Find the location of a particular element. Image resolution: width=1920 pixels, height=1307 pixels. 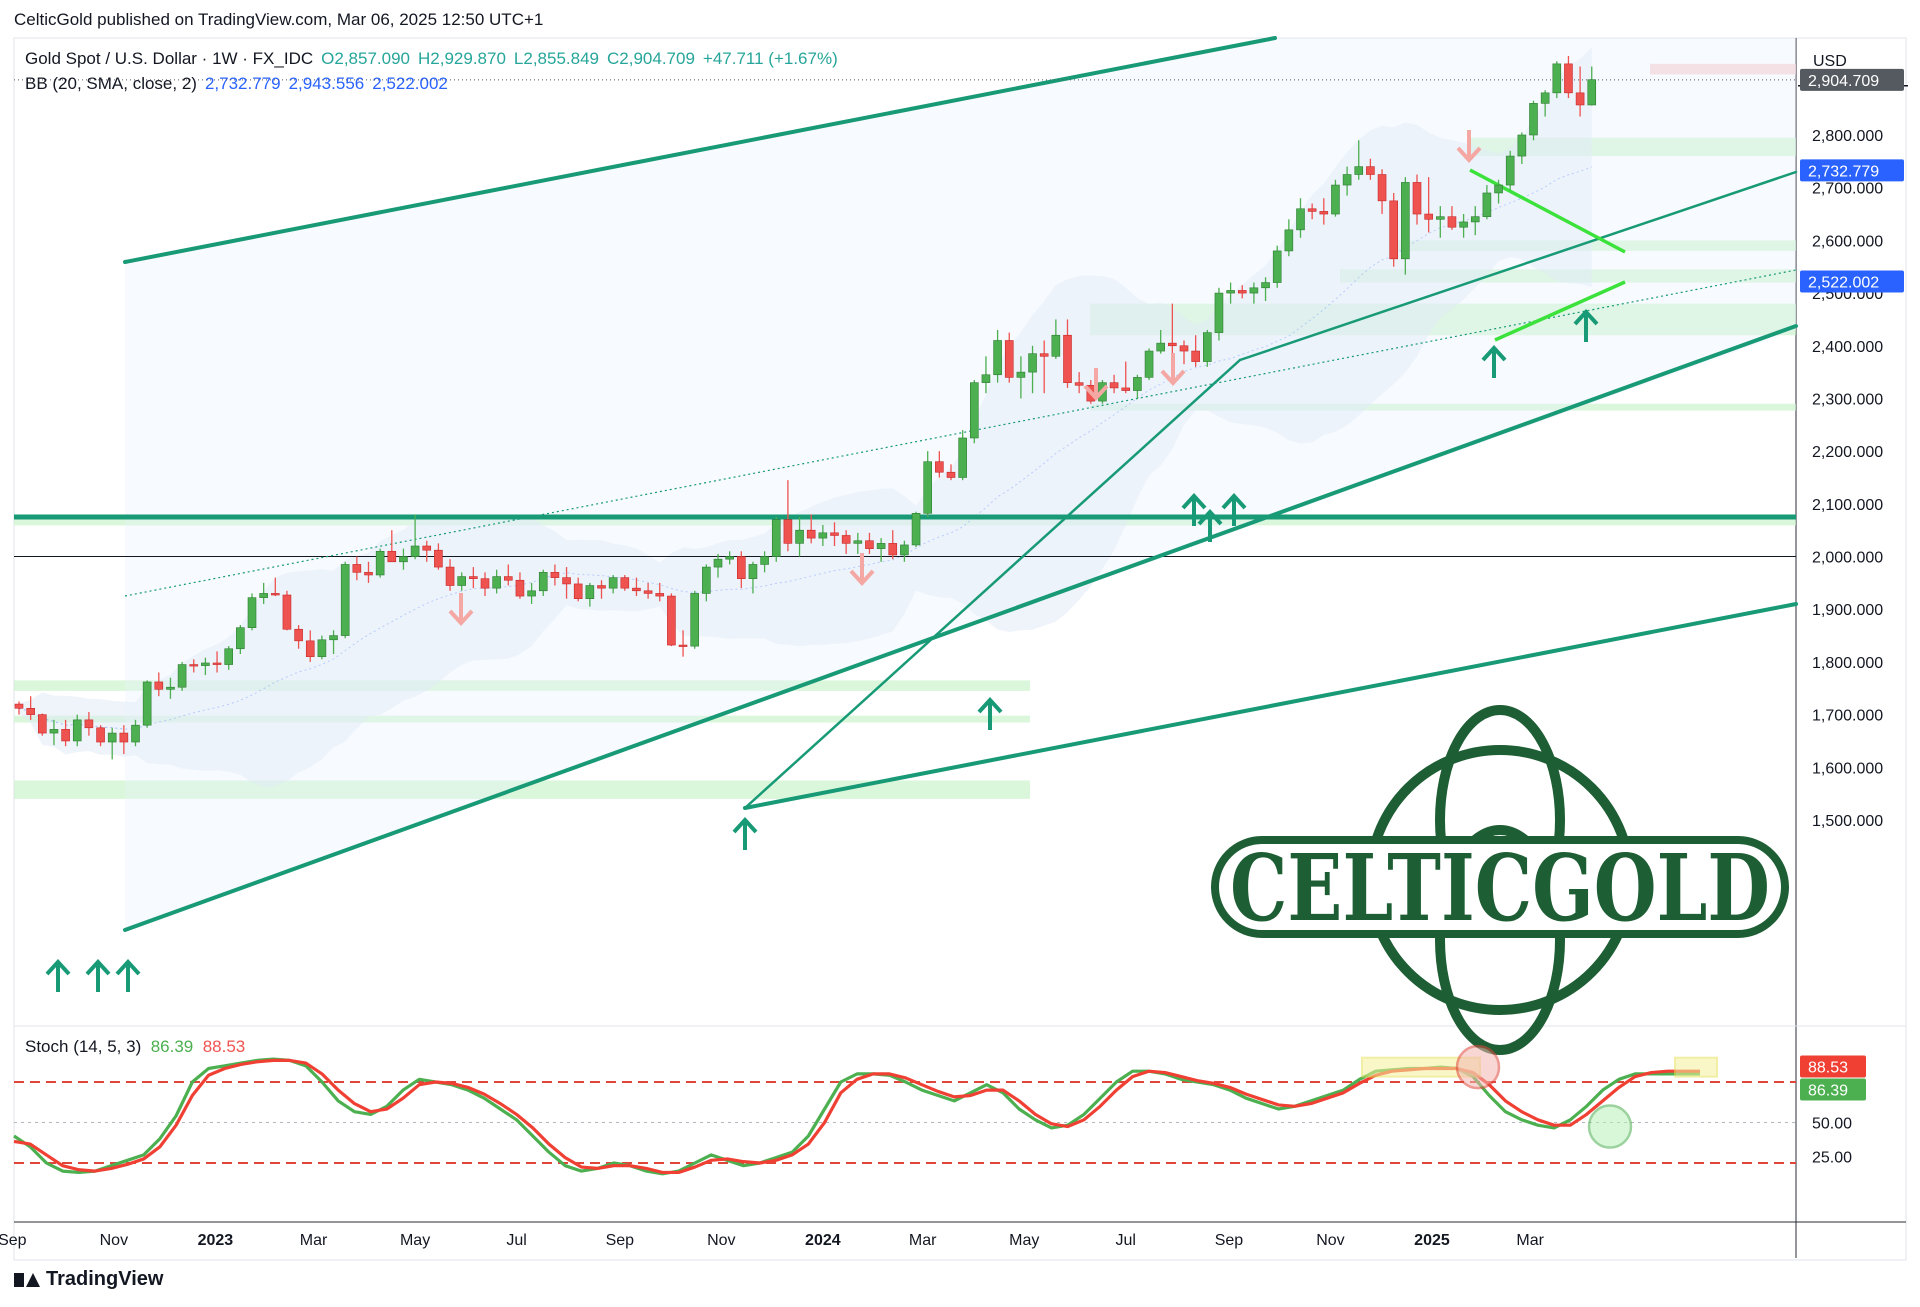

time-tick-label: Jul is located at coordinates (516, 1240).